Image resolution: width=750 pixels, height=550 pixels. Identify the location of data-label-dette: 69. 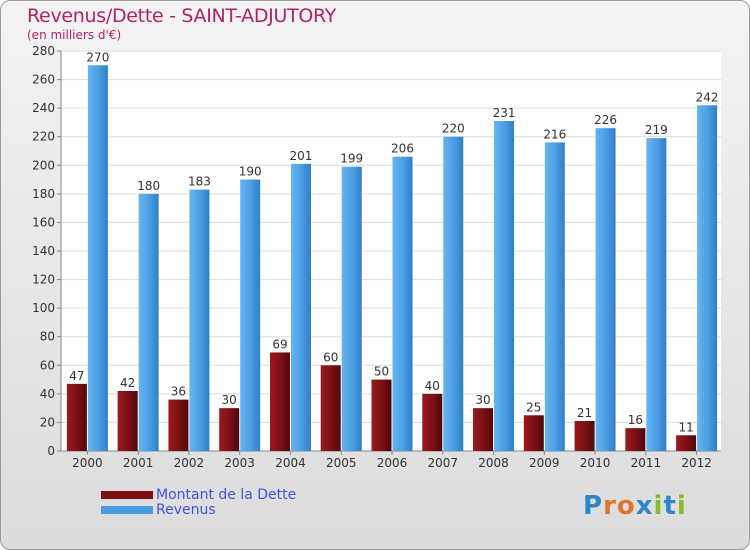
(279, 344).